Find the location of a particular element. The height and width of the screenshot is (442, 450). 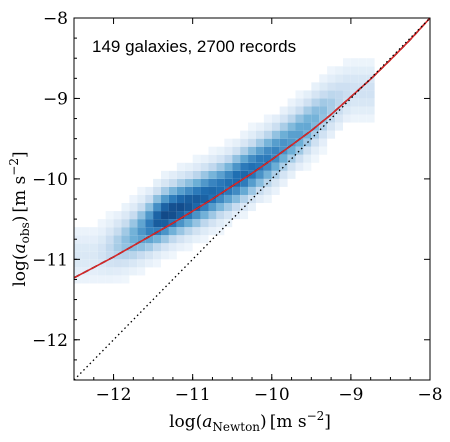

x-tick-label: −9 is located at coordinates (350, 395).